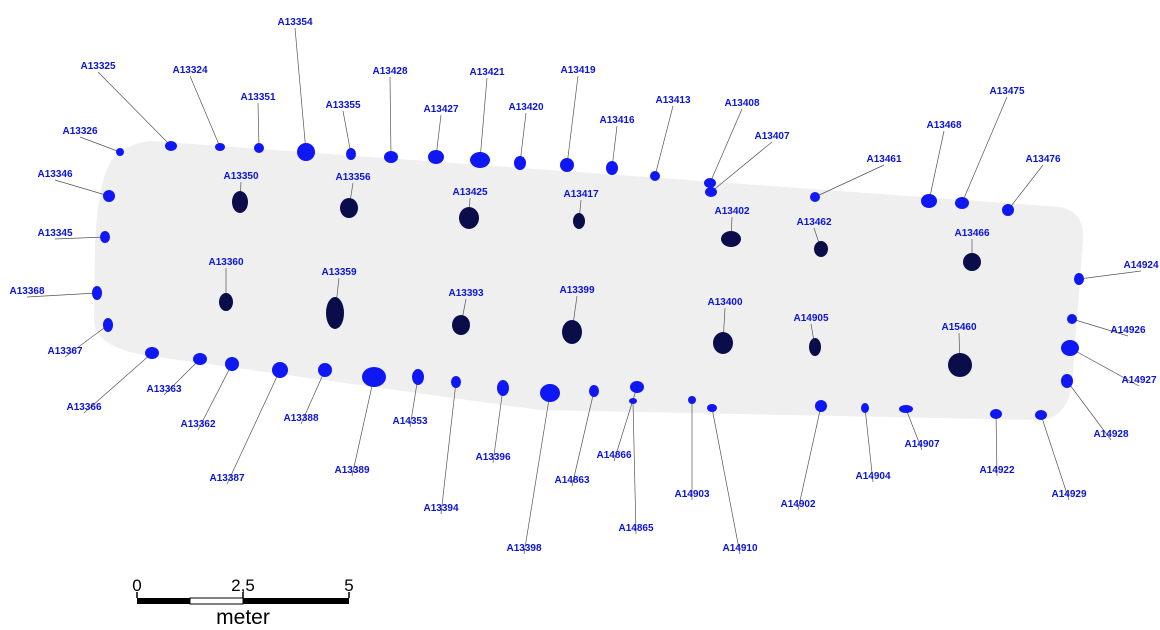 This screenshot has height=630, width=1160. What do you see at coordinates (352, 177) in the screenshot?
I see `feature-label-a13356: A13356` at bounding box center [352, 177].